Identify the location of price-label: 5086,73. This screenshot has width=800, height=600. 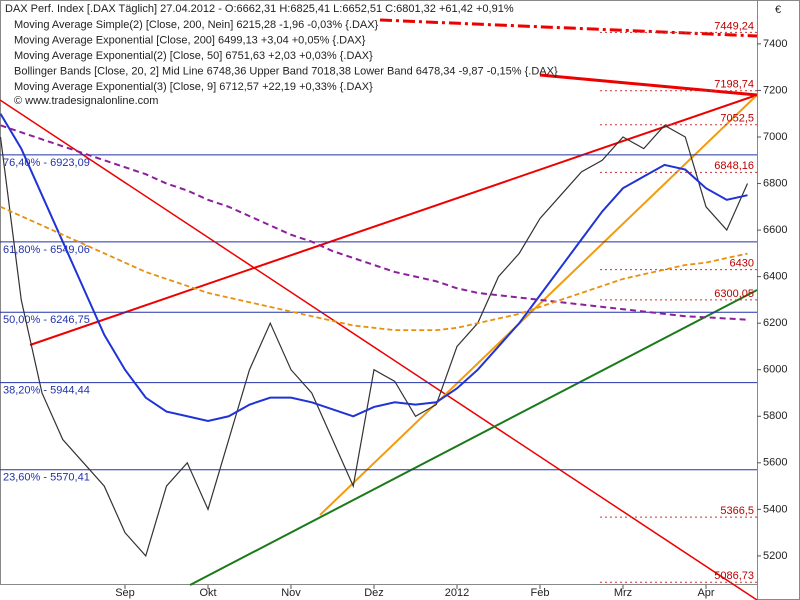
(734, 576).